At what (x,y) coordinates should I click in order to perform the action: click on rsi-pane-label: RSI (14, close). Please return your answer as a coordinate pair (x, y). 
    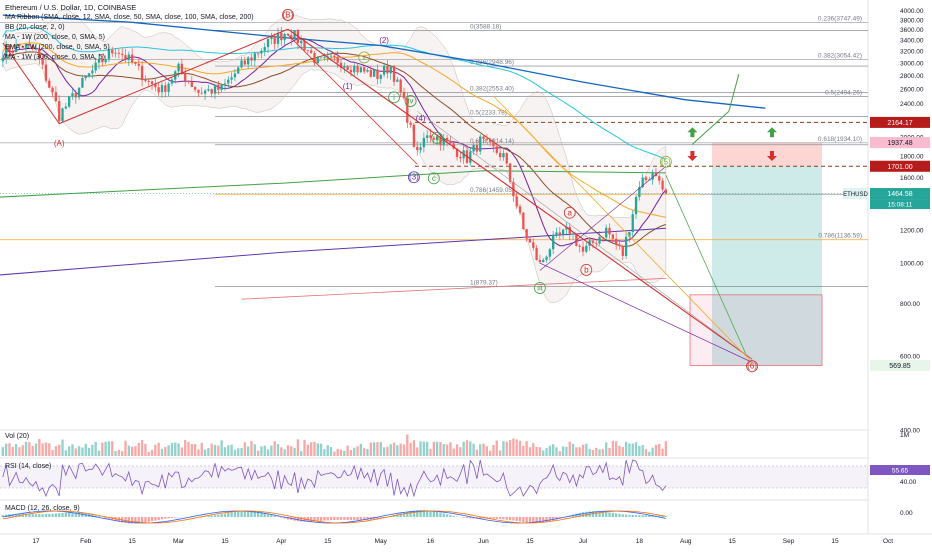
    Looking at the image, I should click on (28, 466).